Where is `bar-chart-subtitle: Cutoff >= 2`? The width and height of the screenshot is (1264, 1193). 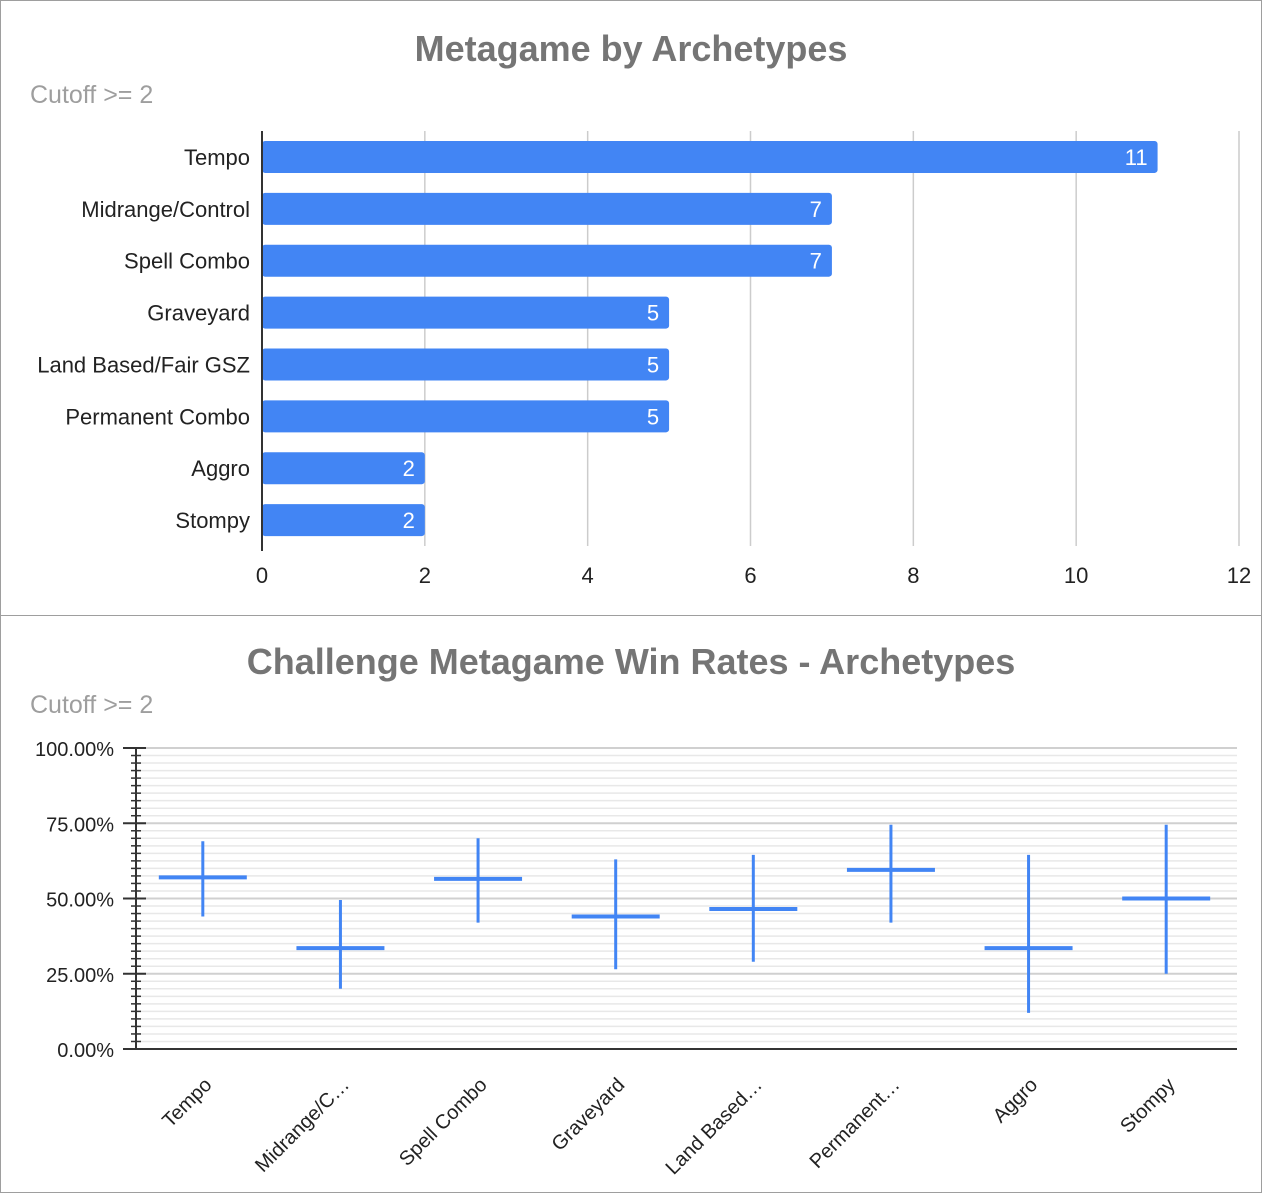 bar-chart-subtitle: Cutoff >= 2 is located at coordinates (92, 95).